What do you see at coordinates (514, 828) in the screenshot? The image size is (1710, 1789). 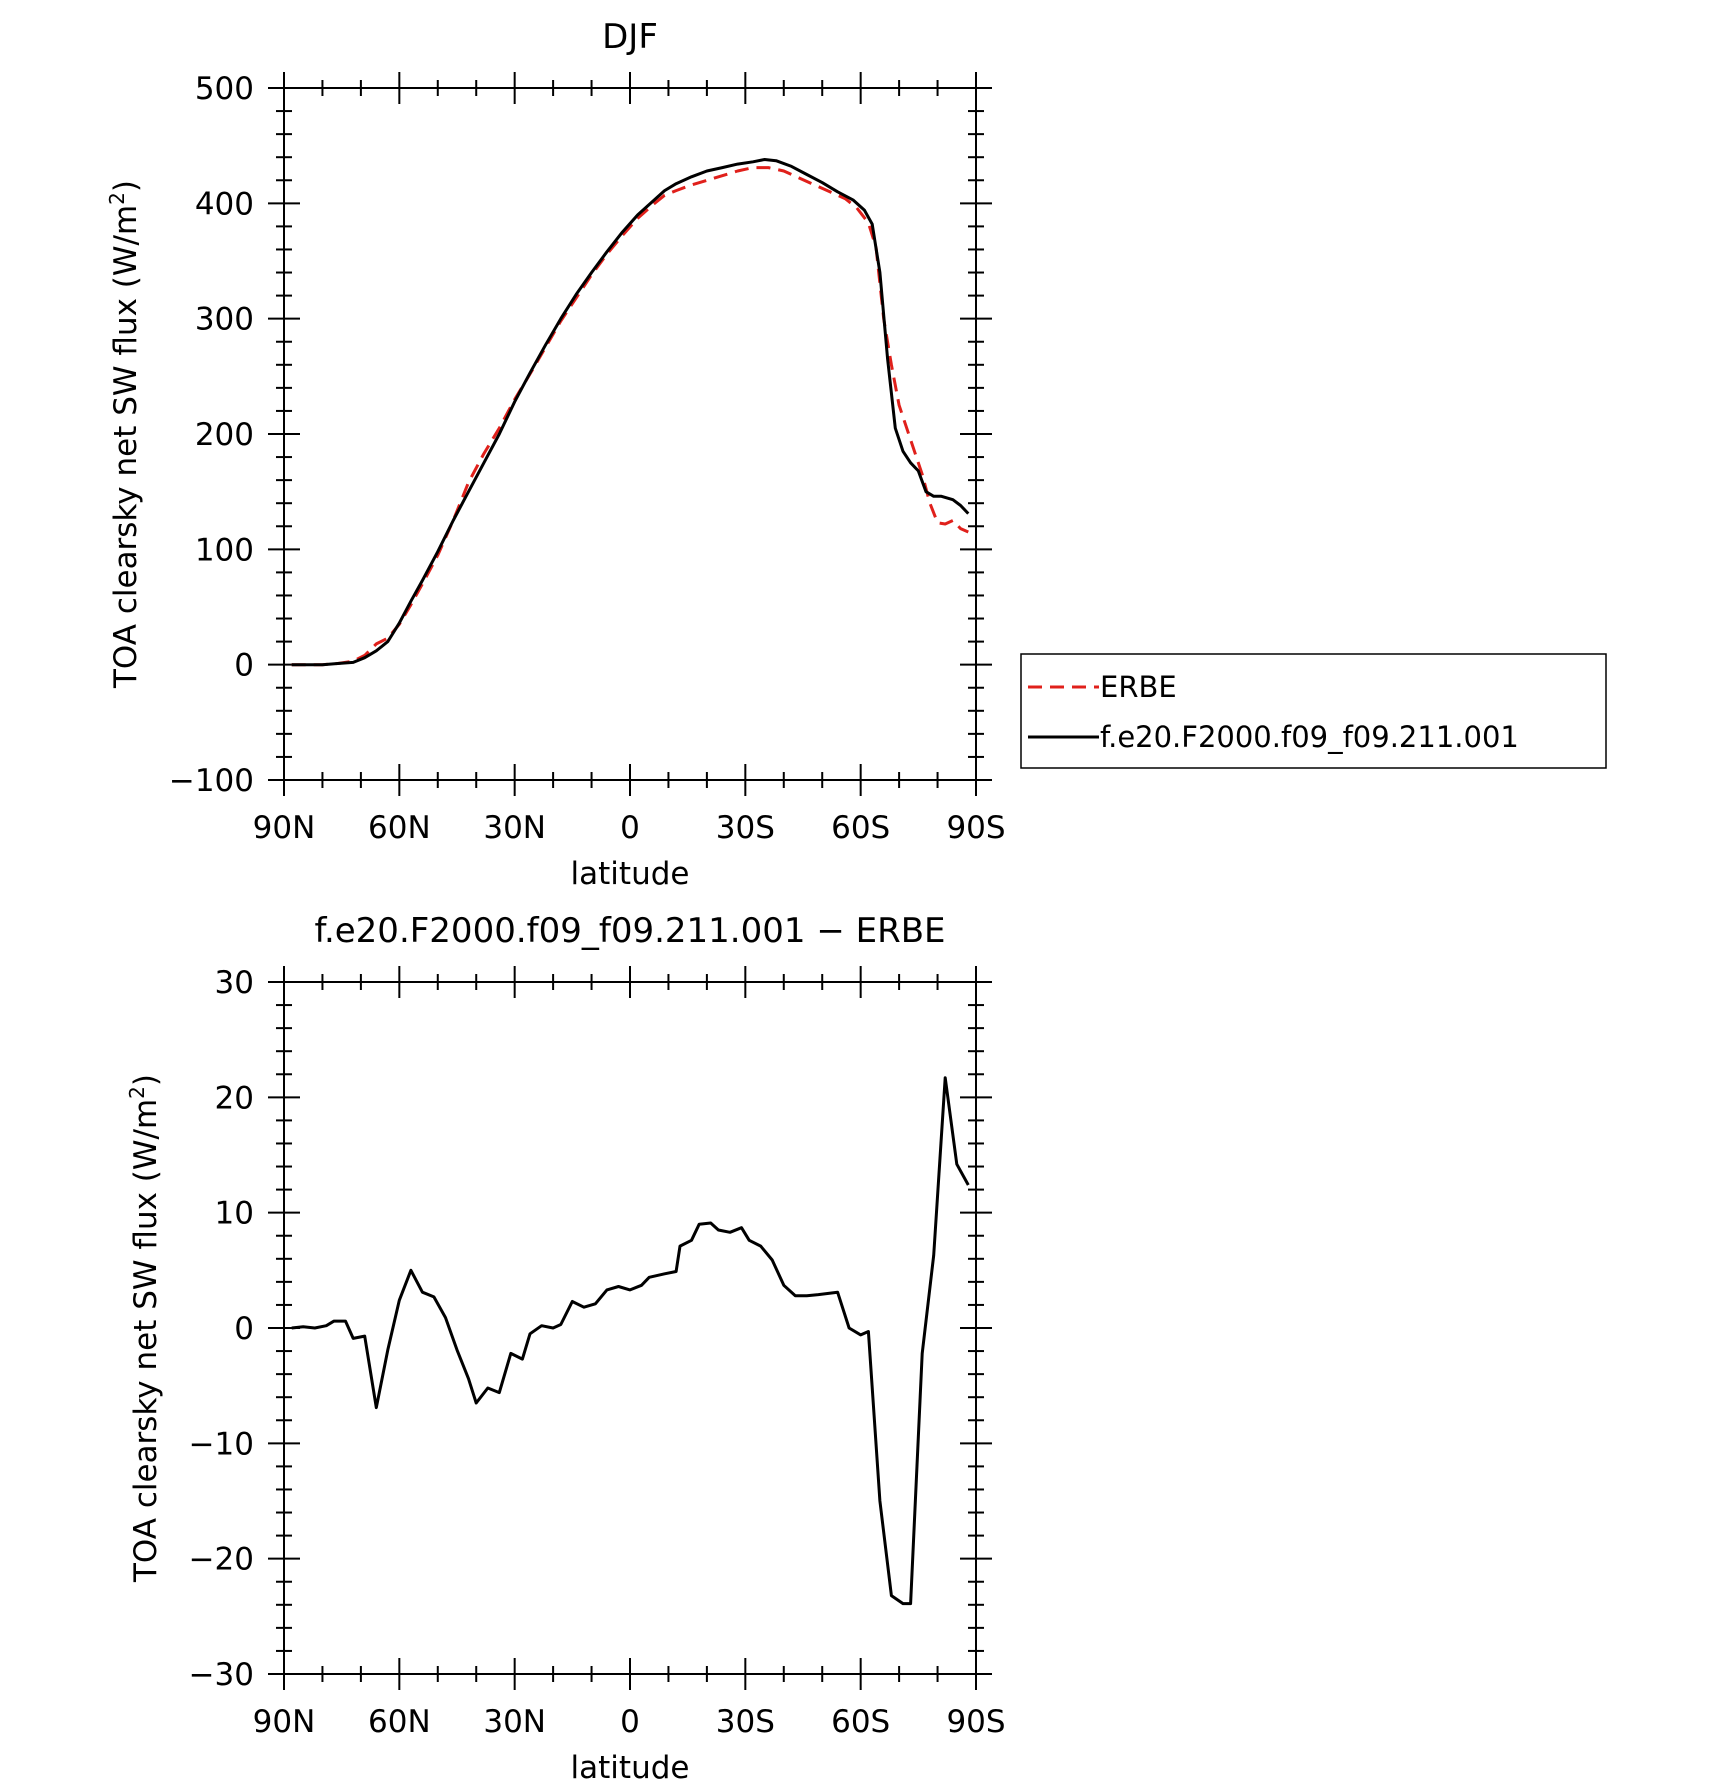 I see `chart-0-xtick-label: 30N` at bounding box center [514, 828].